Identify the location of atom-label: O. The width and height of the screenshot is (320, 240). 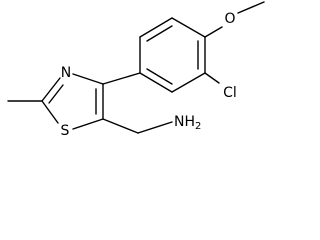
(229, 19).